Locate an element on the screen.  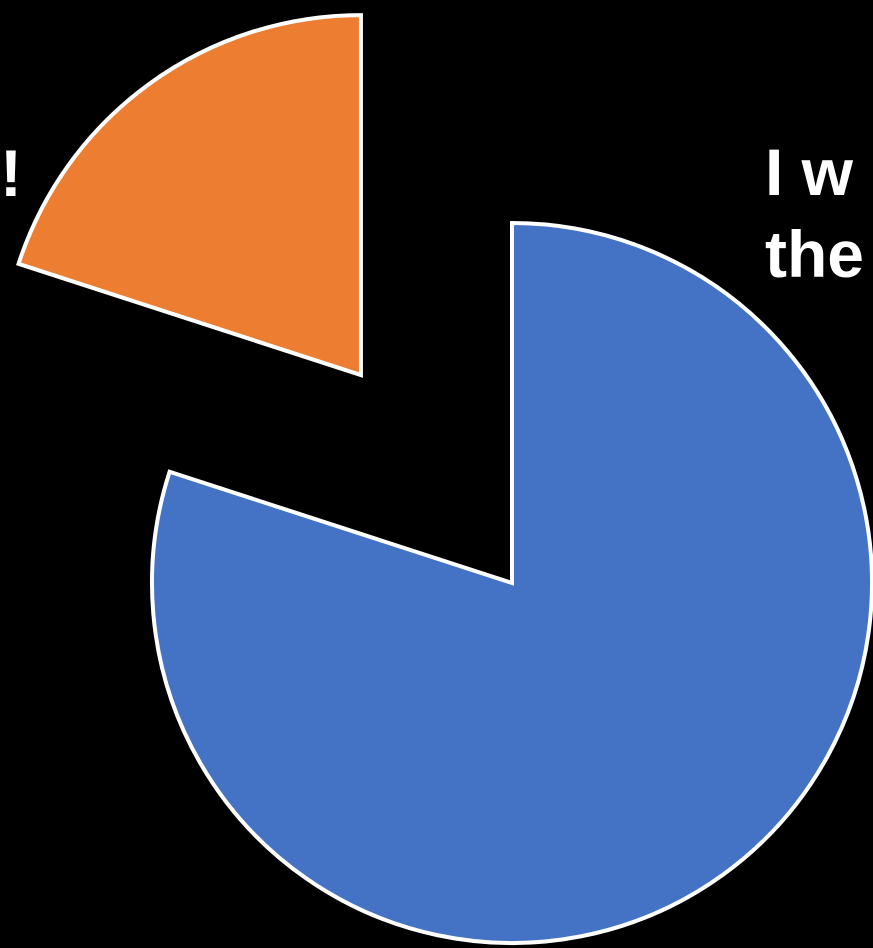
pie-slice-label-2: ! is located at coordinates (11, 173).